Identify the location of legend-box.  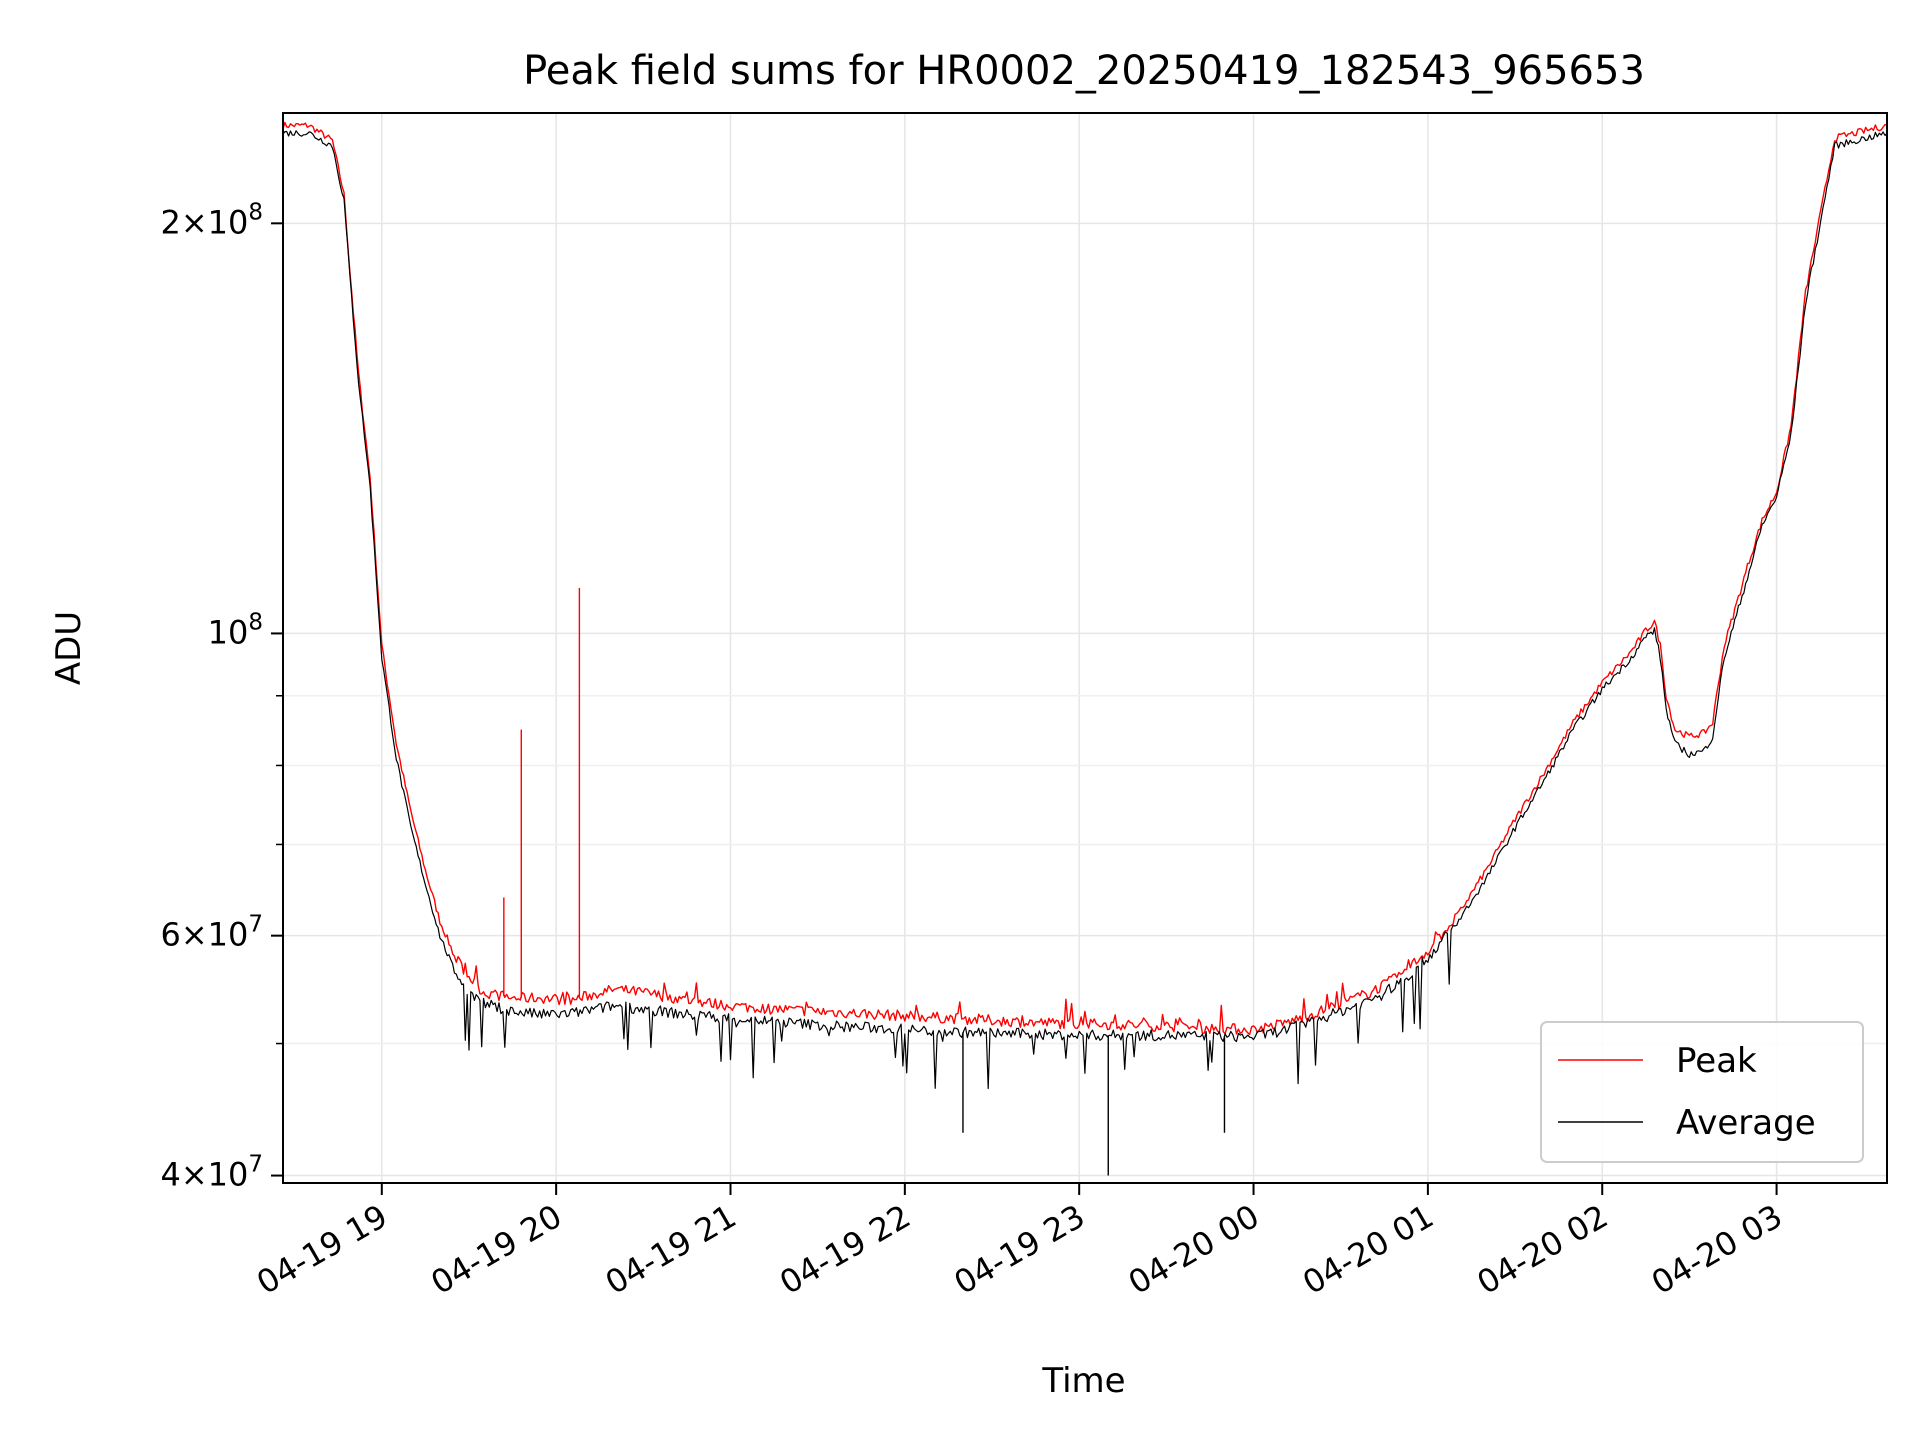
(1702, 1092).